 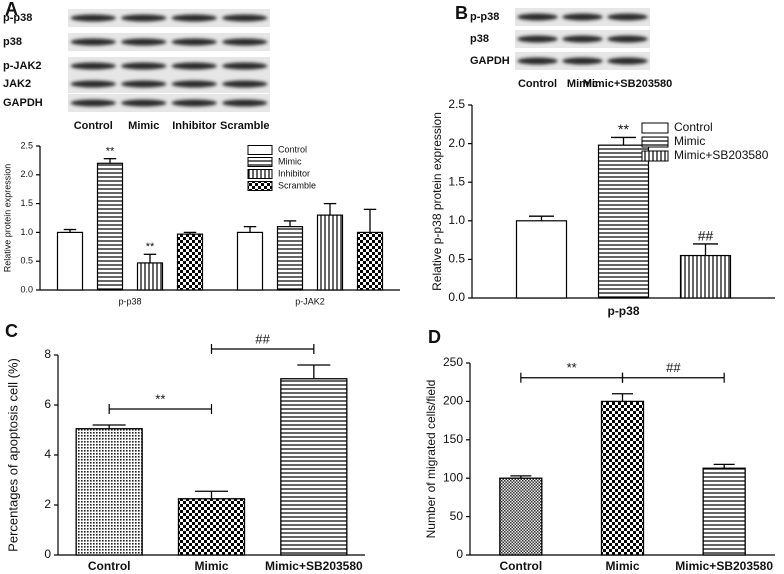 What do you see at coordinates (262, 338) in the screenshot?
I see `comparison-label: ##` at bounding box center [262, 338].